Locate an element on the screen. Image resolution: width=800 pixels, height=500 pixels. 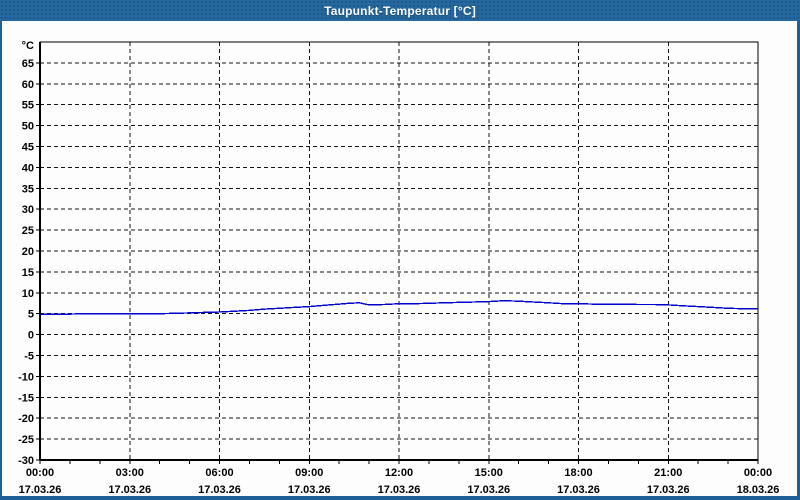
y-tick-label: 15 is located at coordinates (28, 273).